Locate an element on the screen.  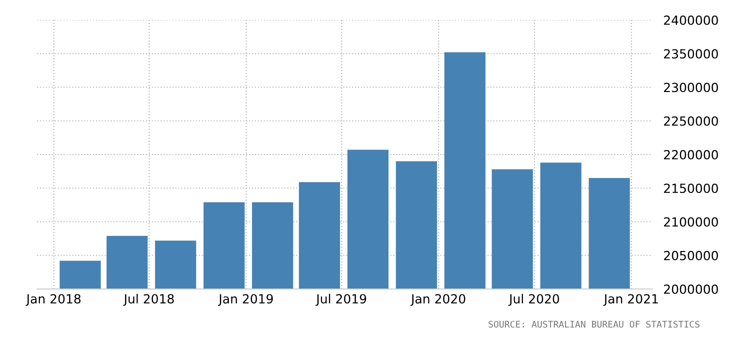
x-tick-label: Jul 2019 is located at coordinates (341, 300).